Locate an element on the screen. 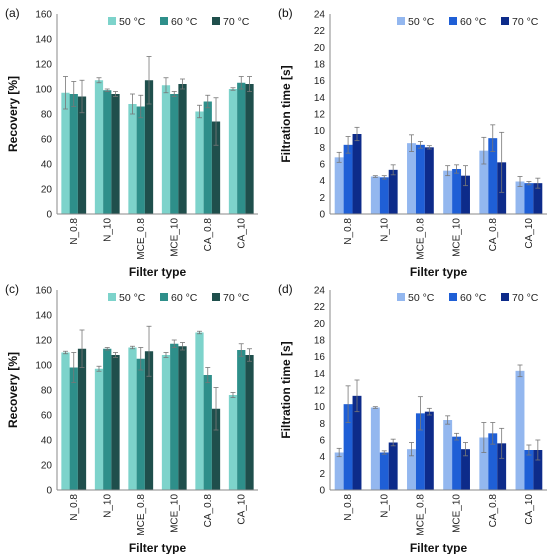 The image size is (550, 554). panel-4-bar-mce-10-s2 is located at coordinates (457, 463).